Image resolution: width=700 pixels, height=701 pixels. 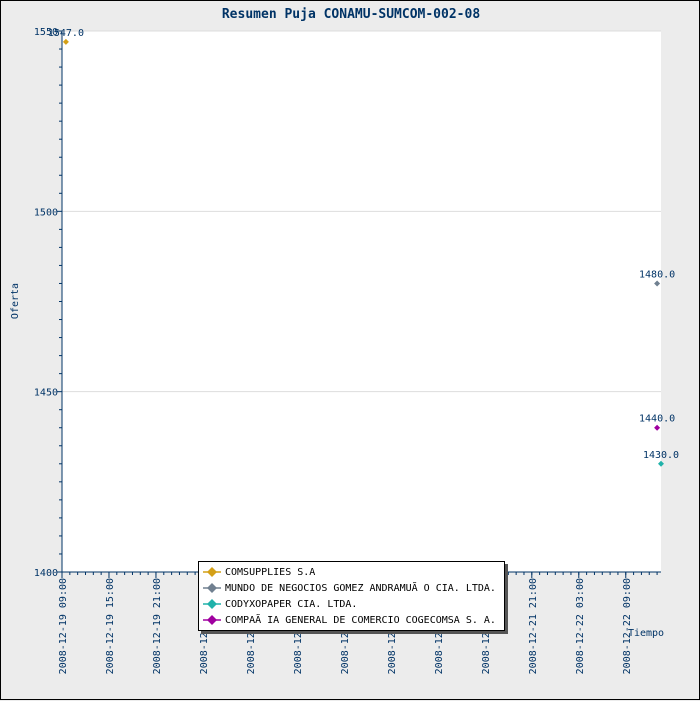 I want to click on x-tick-label: 2008-12-19 09:00, so click(x=63, y=626).